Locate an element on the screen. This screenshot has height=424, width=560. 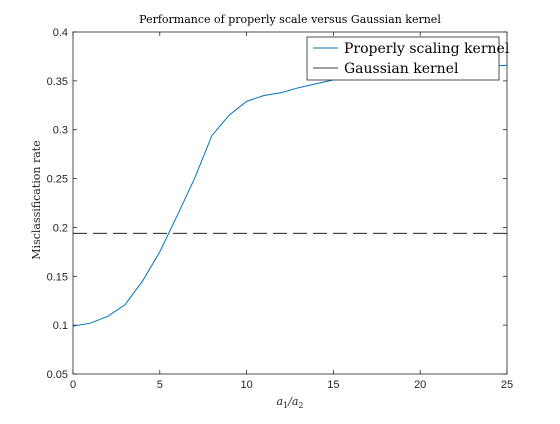
y-tick-label: 0.05 is located at coordinates (57, 375).